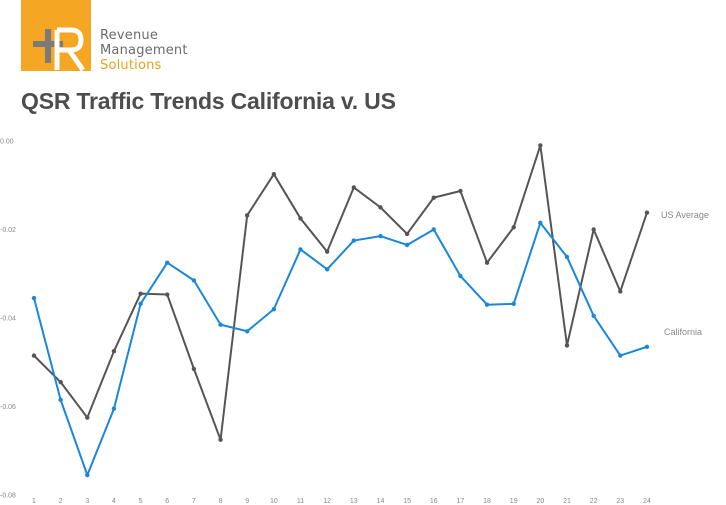 The width and height of the screenshot is (726, 505). I want to click on x-tick-label: 19, so click(514, 501).